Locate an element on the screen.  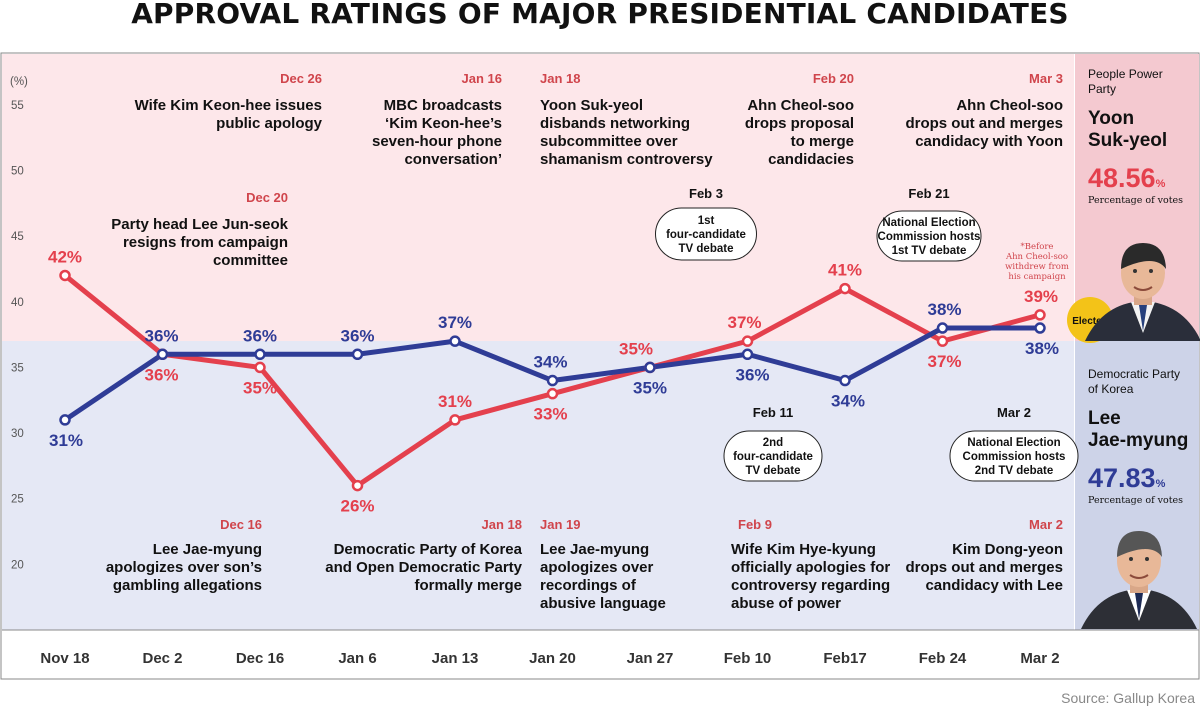
y-tick-label: 35 is located at coordinates (17, 368).